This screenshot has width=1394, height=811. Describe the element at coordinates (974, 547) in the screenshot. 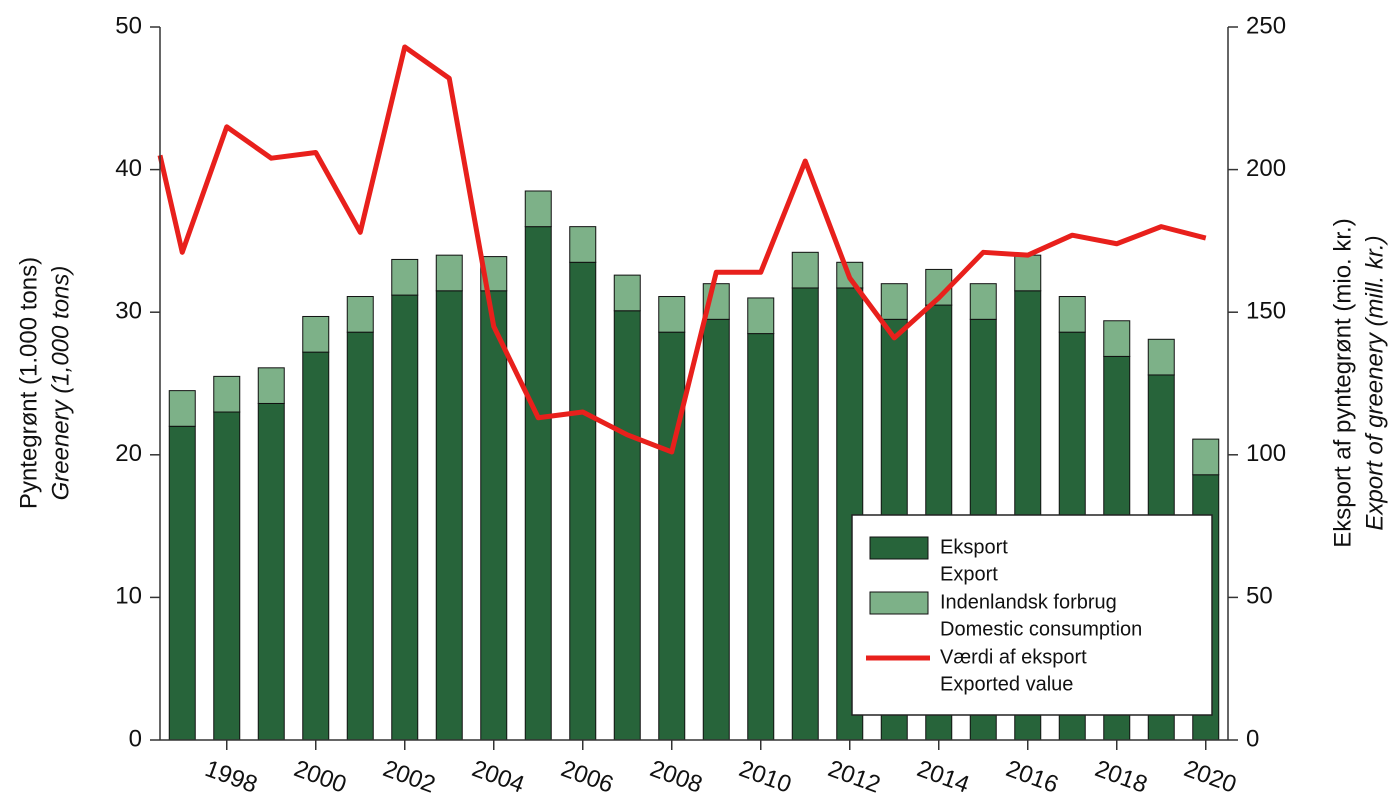

I see `legend-label: Eksport` at that location.